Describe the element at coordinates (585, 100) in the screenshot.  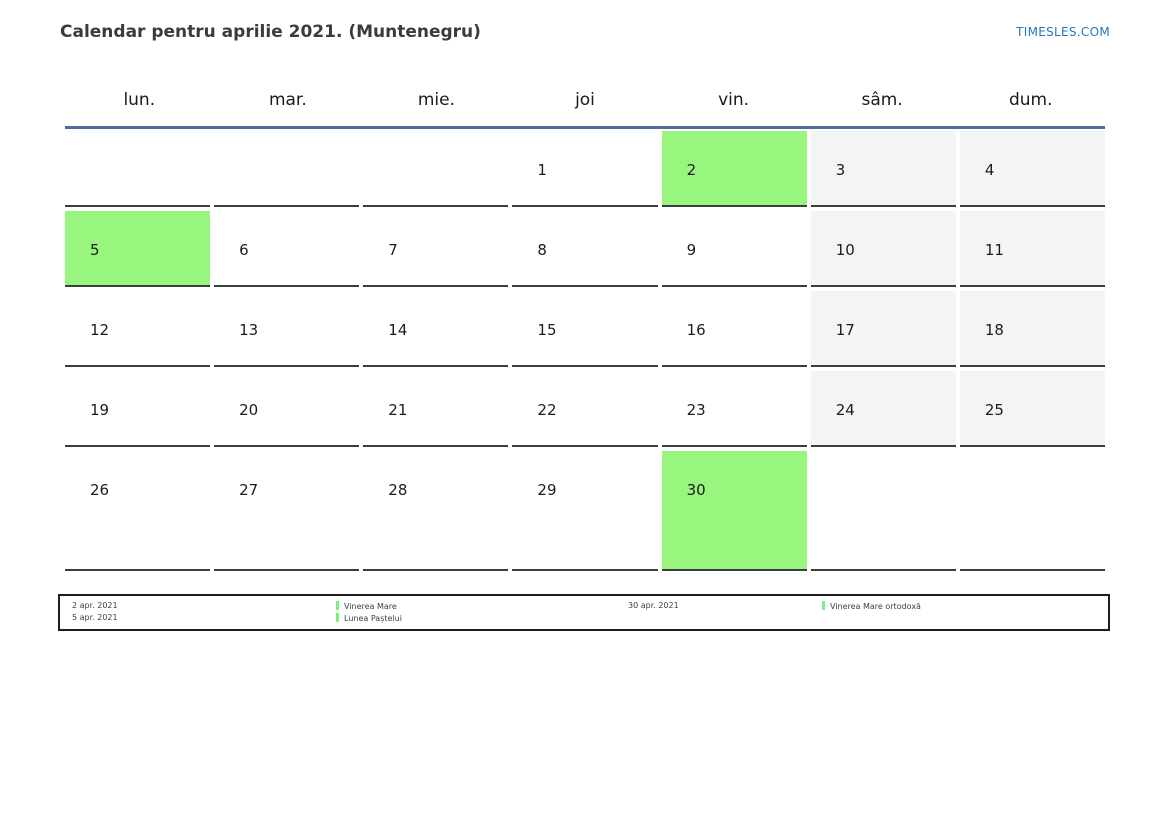
I see `weekday-label-thu: joi` at that location.